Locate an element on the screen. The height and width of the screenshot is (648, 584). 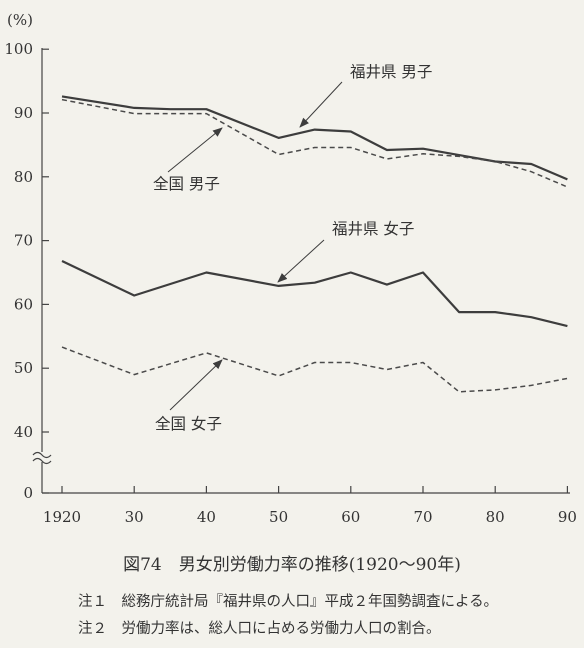
y-tick-label: 80 is located at coordinates (23, 177).